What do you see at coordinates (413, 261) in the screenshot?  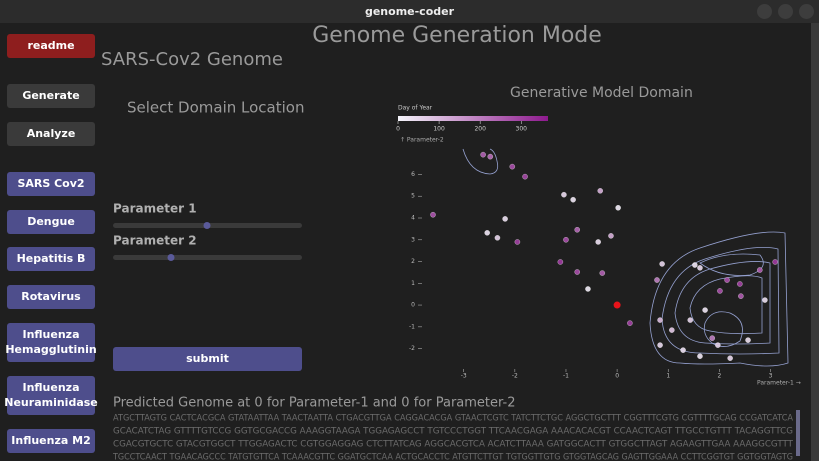 I see `y-tick-label: 2` at bounding box center [413, 261].